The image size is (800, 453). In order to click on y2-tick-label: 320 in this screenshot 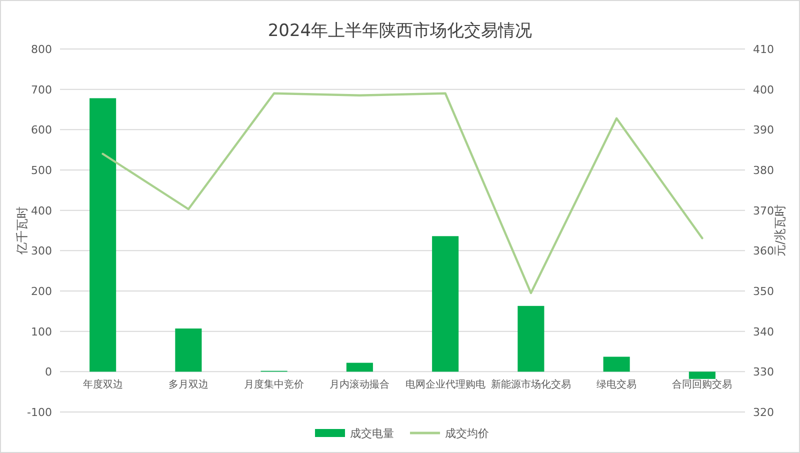, I will do `click(763, 412)`.